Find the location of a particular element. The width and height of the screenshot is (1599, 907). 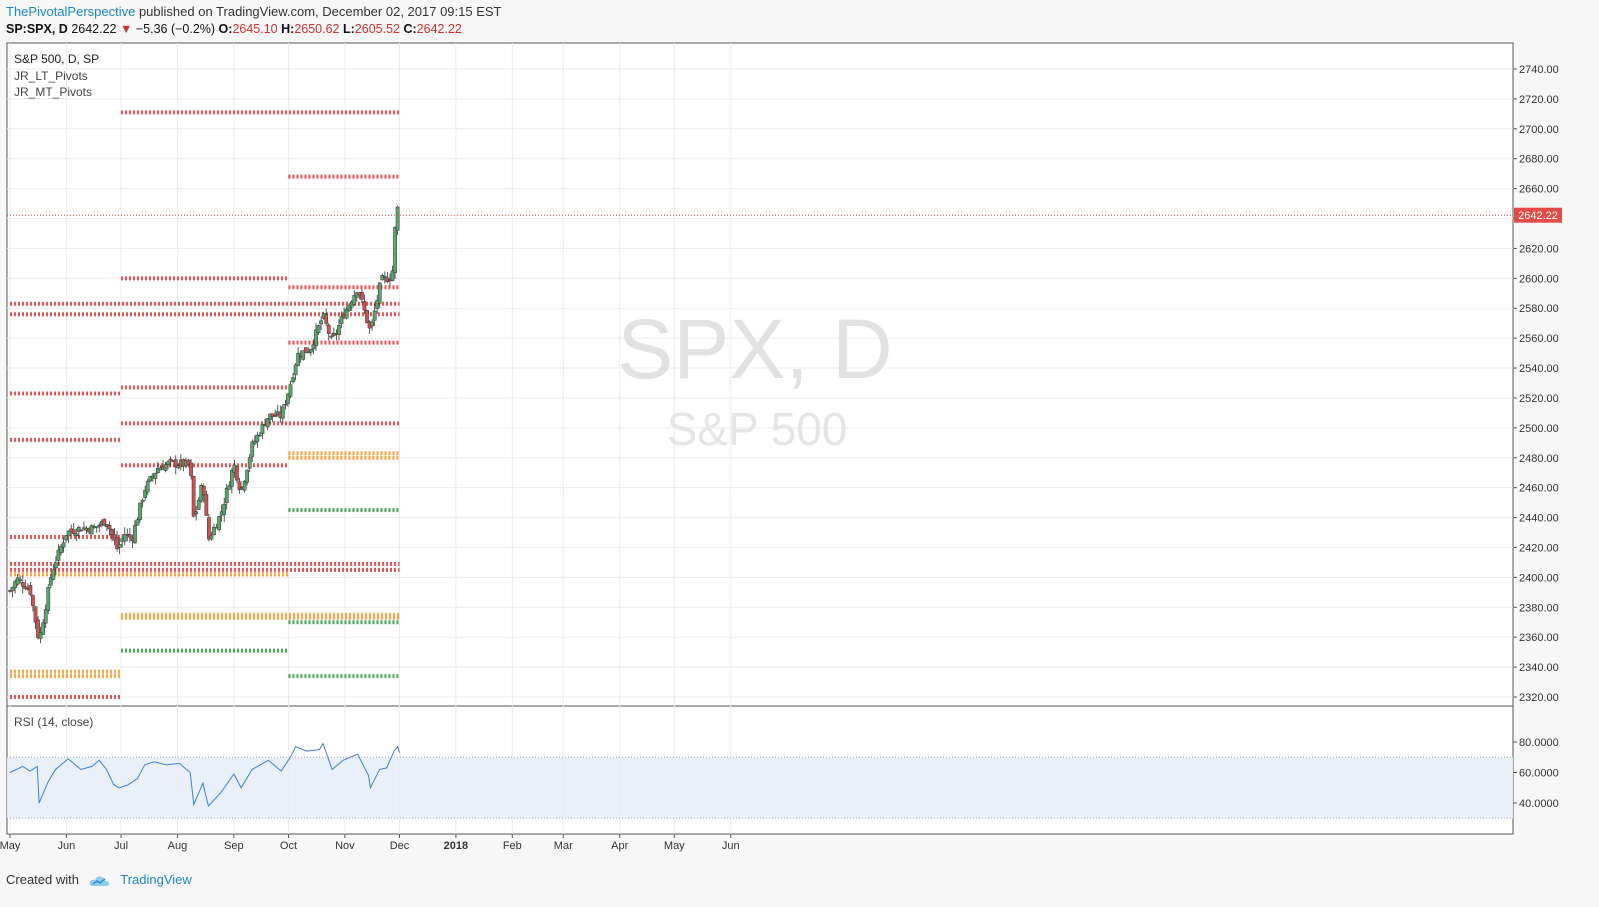

price-tick-label: 2500.00 is located at coordinates (1539, 429).